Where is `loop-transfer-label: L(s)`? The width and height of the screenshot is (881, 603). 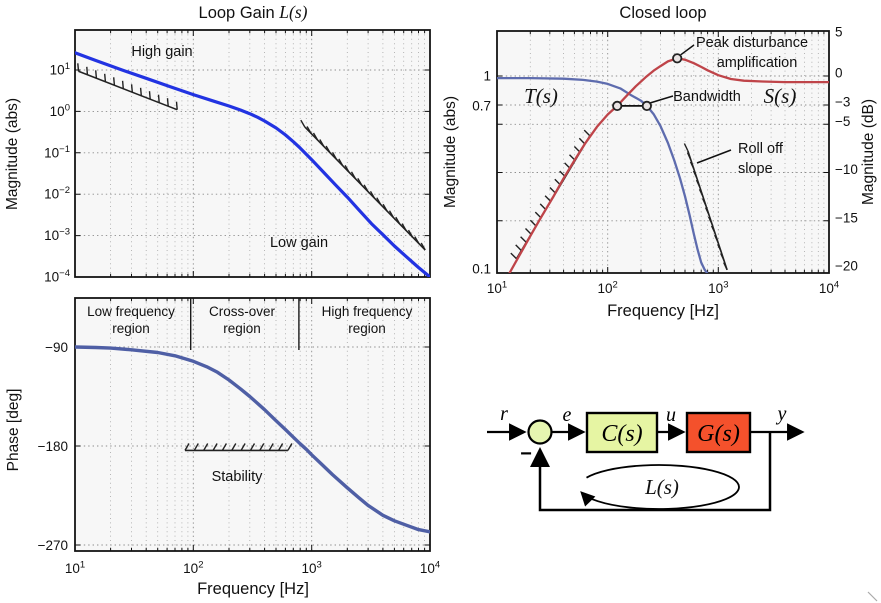 loop-transfer-label: L(s) is located at coordinates (661, 487).